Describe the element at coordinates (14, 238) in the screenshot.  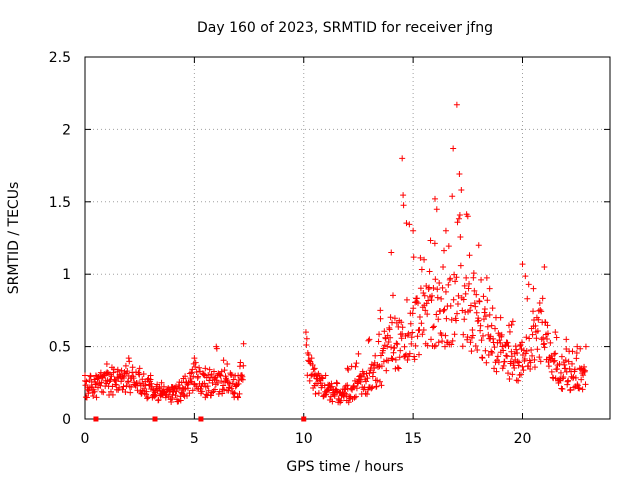
I see `y-axis-label: SRMTID / TECUs` at that location.